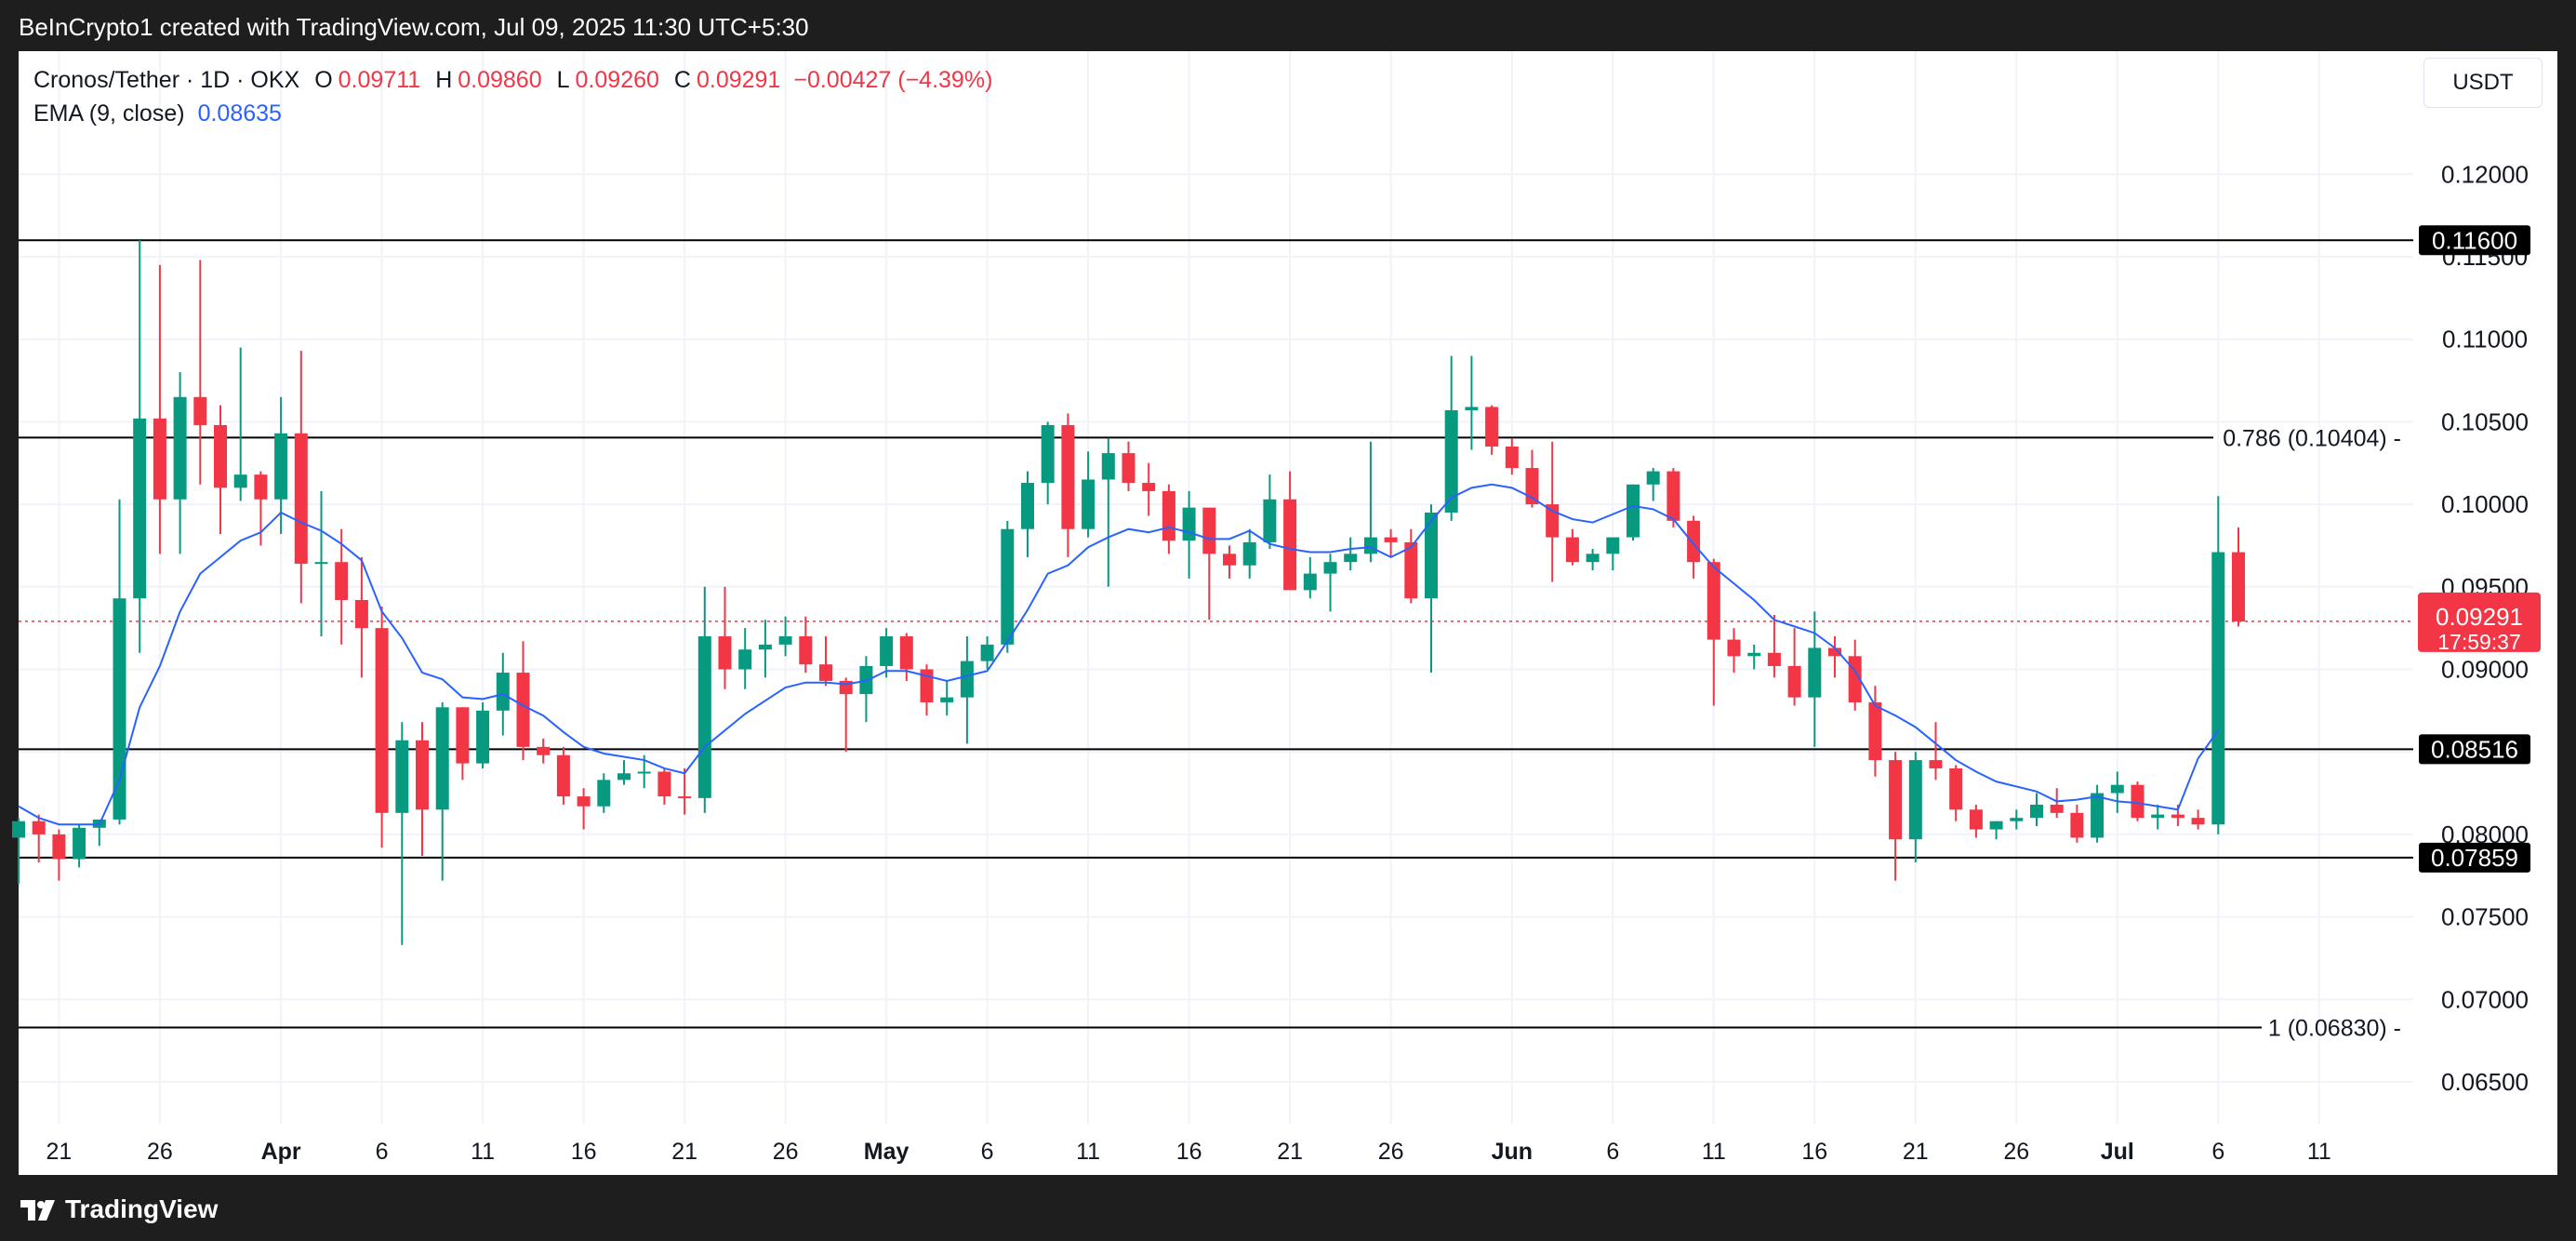 The width and height of the screenshot is (2576, 1241). What do you see at coordinates (119, 1209) in the screenshot?
I see `tradingview-brand: TradingView` at bounding box center [119, 1209].